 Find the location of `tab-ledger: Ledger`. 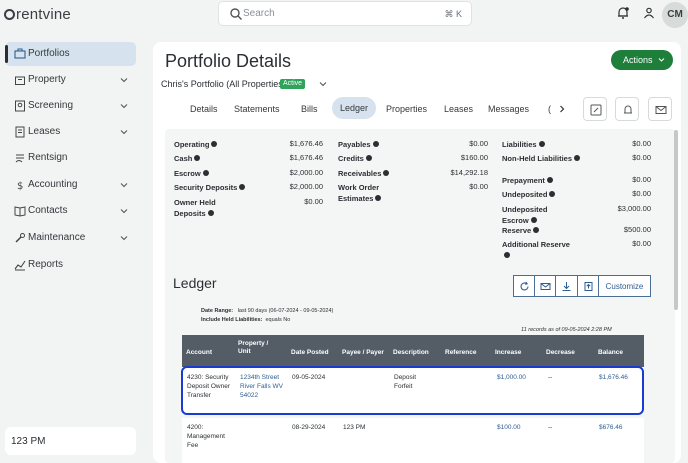

tab-ledger: Ledger is located at coordinates (354, 108).